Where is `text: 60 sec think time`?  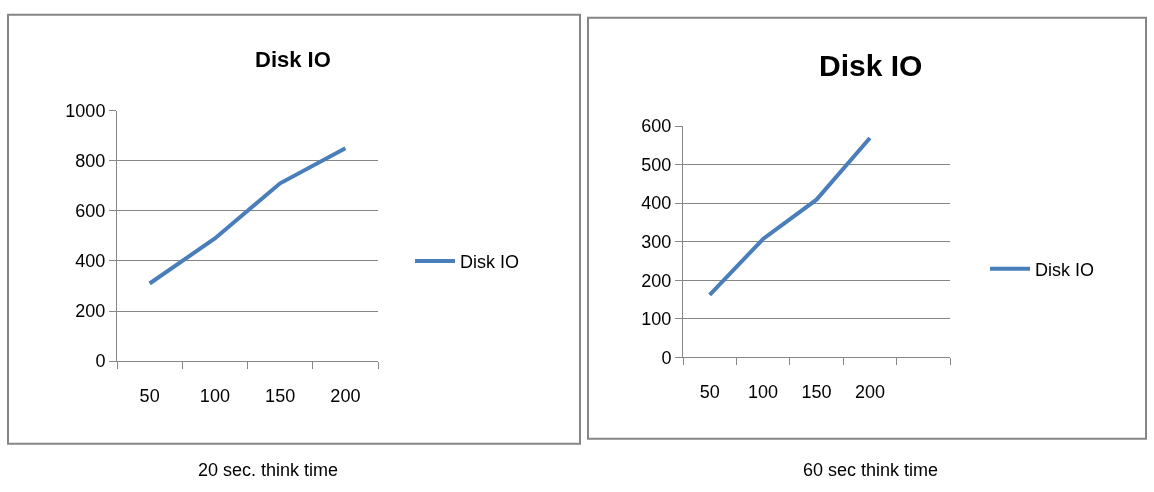 text: 60 sec think time is located at coordinates (871, 470).